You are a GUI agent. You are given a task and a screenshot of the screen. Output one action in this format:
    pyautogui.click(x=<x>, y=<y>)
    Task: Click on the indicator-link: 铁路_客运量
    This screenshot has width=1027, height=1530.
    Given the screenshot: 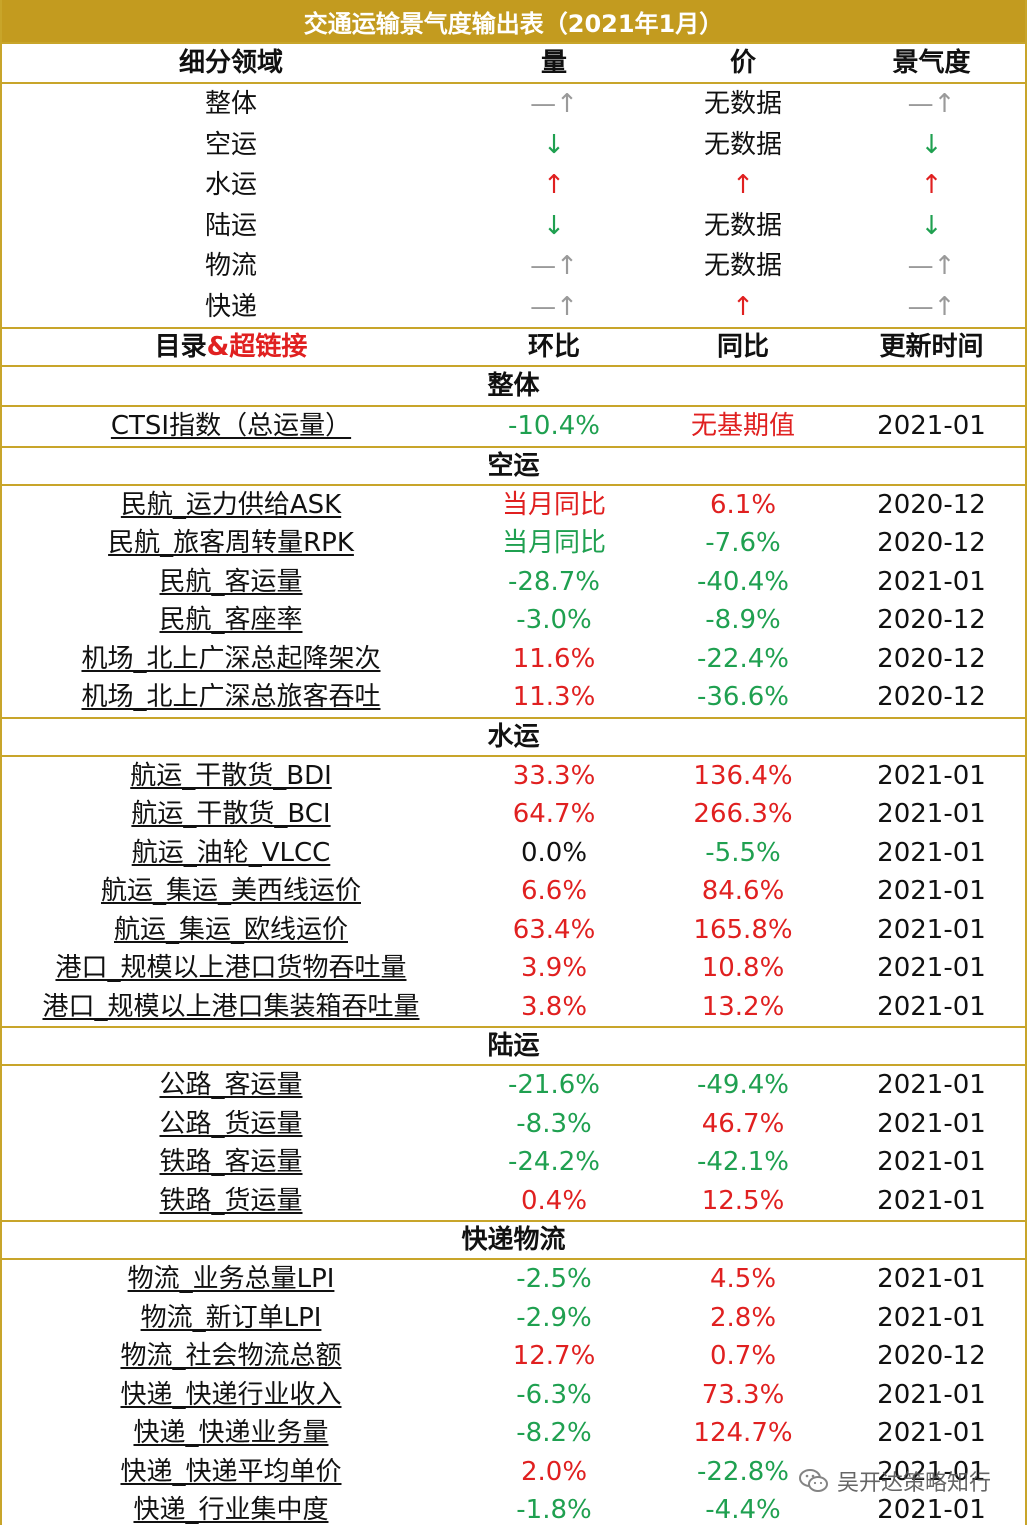 What is the action you would take?
    pyautogui.click(x=231, y=1162)
    